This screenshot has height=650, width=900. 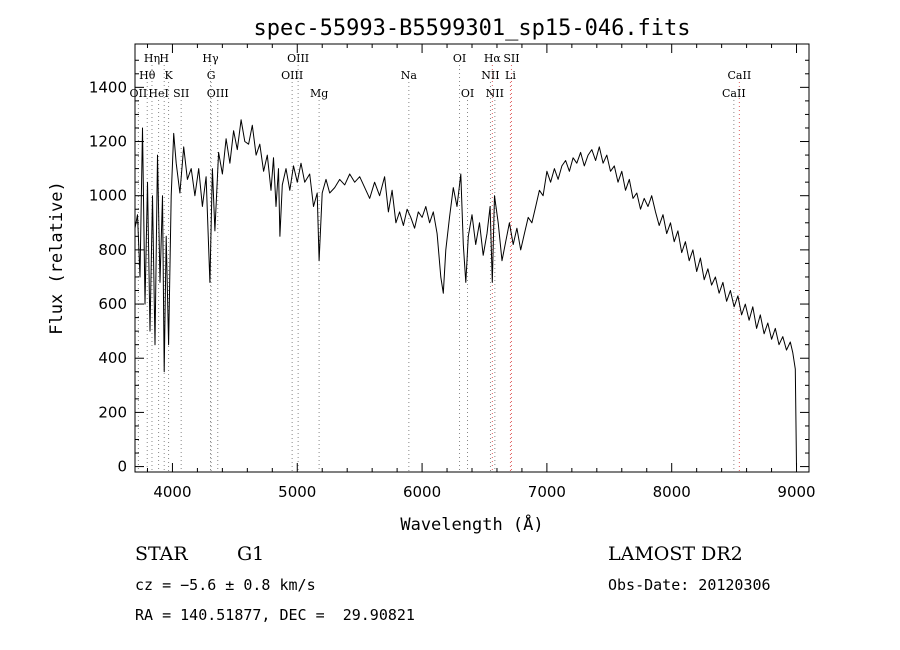 What do you see at coordinates (422, 492) in the screenshot?
I see `x-tick-label-2: 6000` at bounding box center [422, 492].